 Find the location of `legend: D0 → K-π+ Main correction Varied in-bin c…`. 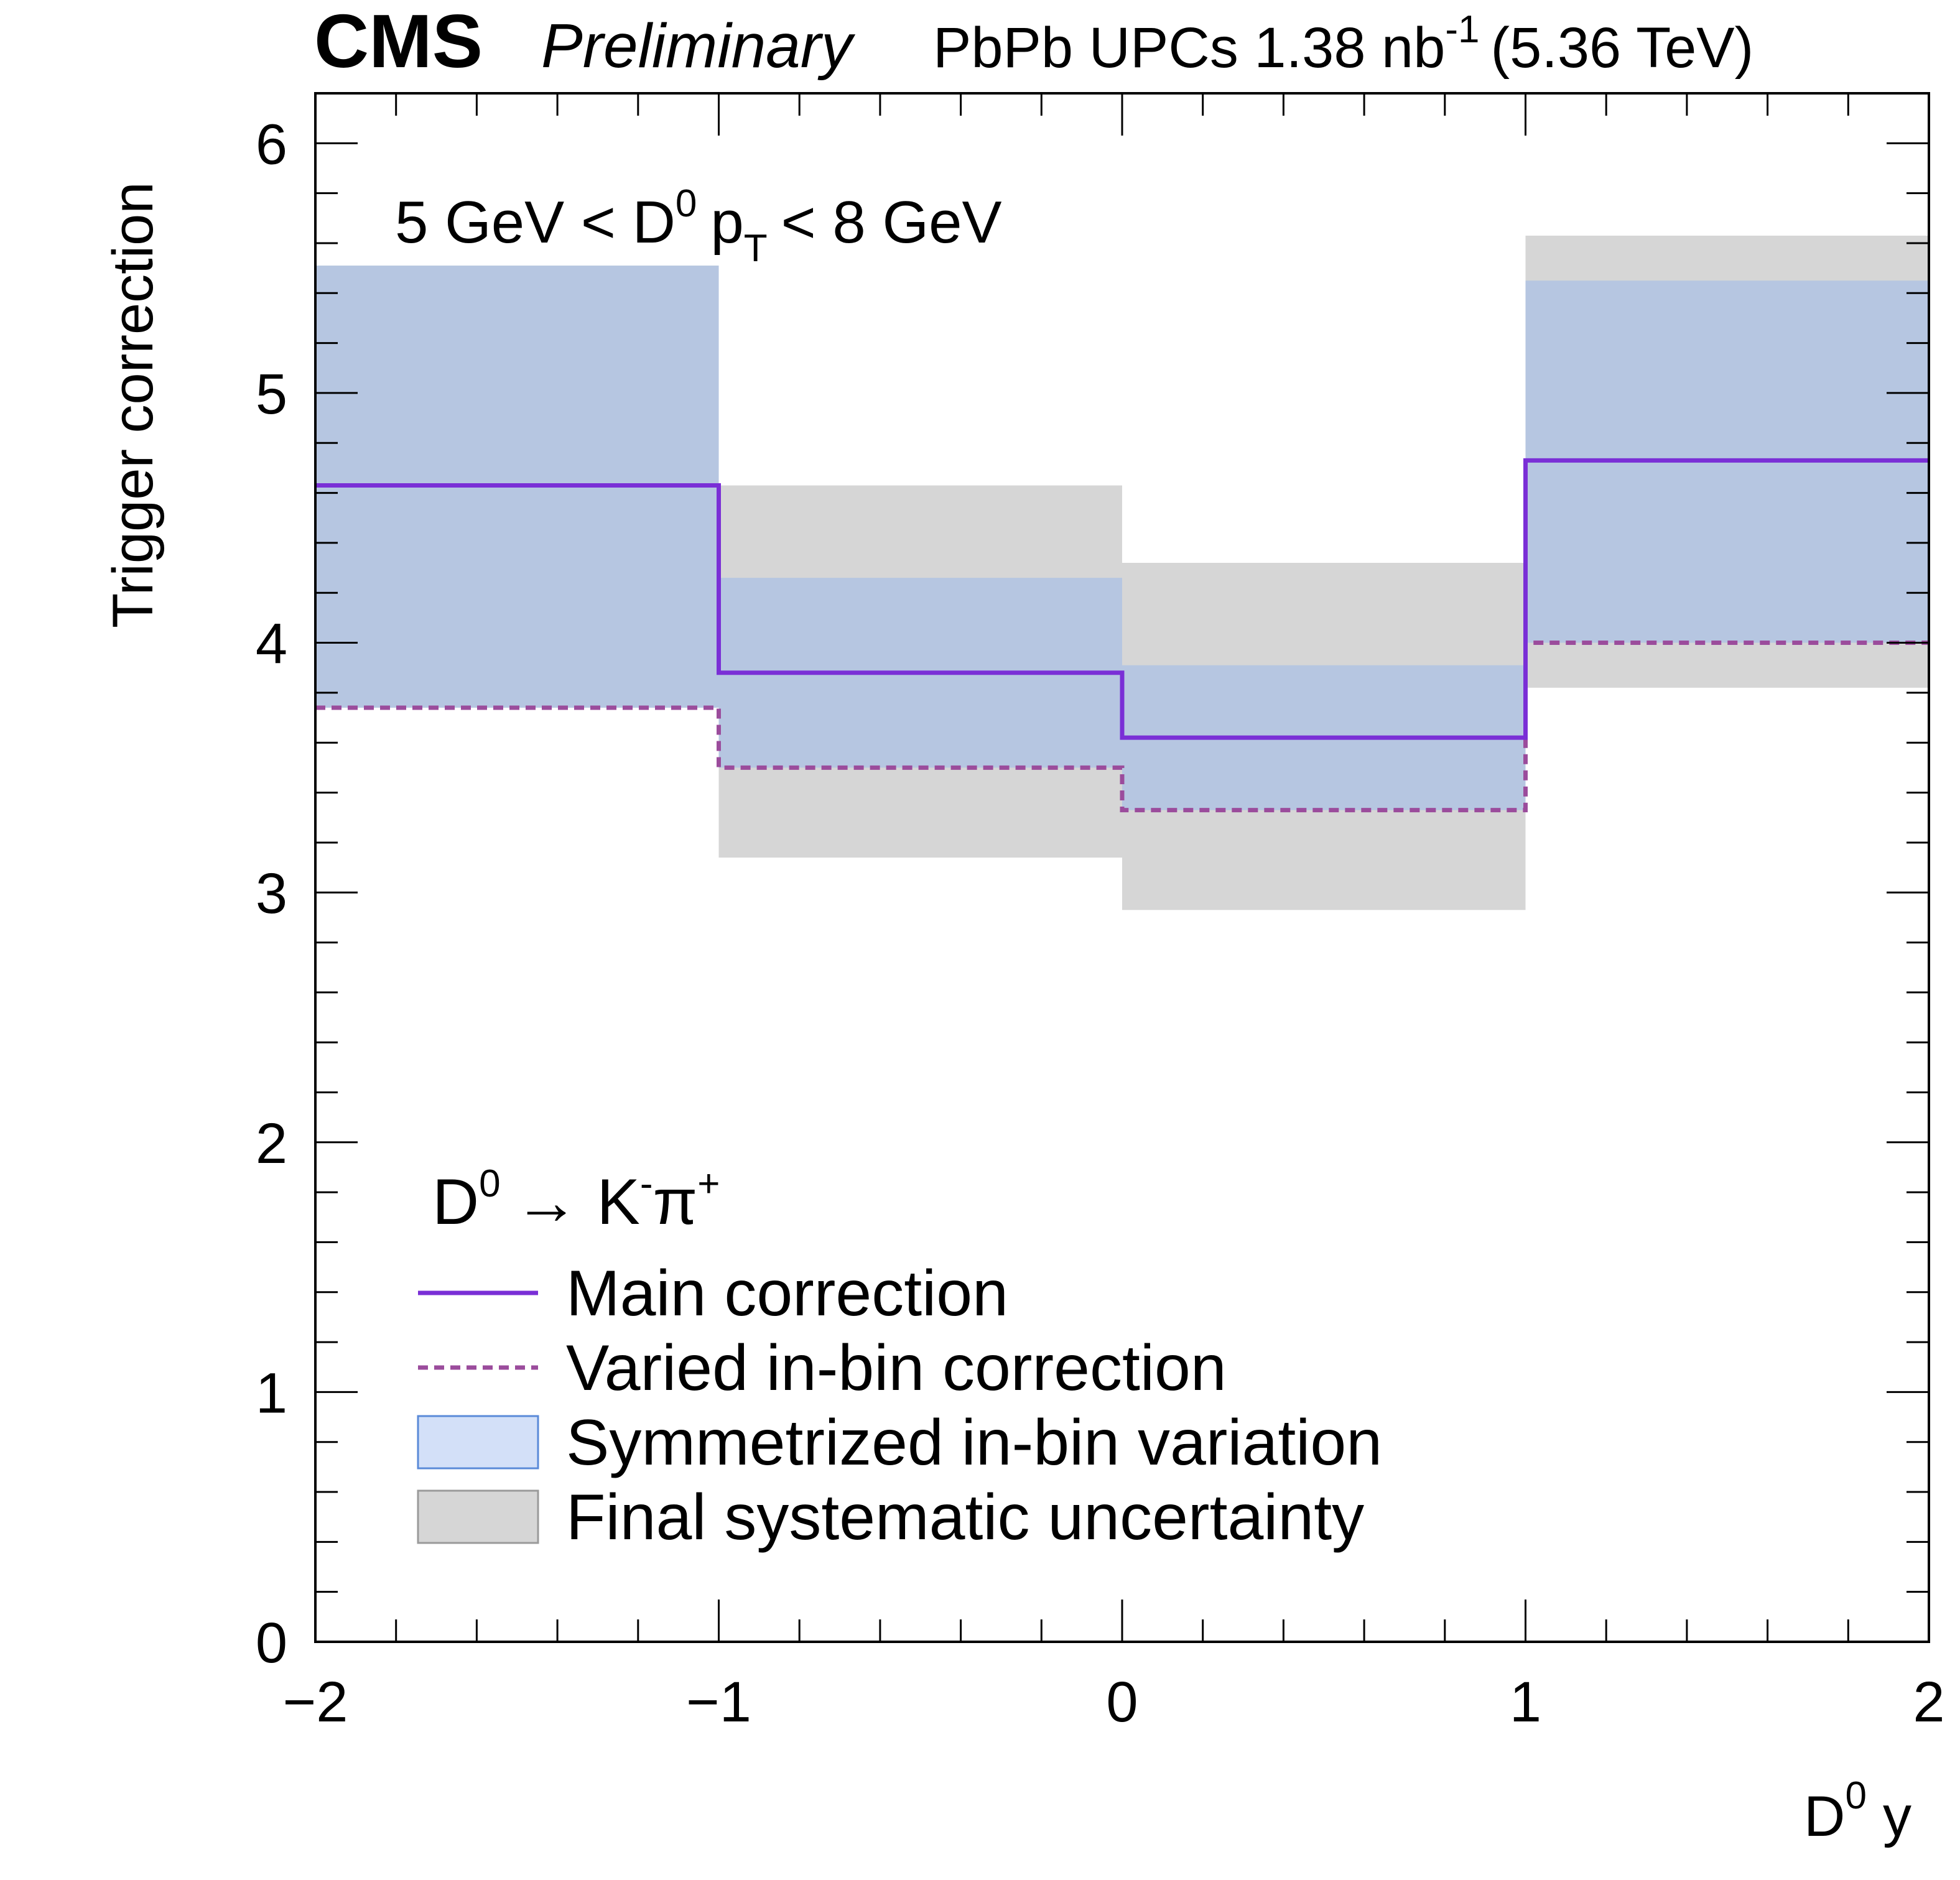

legend: D0 → K-π+ Main correction Varied in-bin c… is located at coordinates (899, 1358).